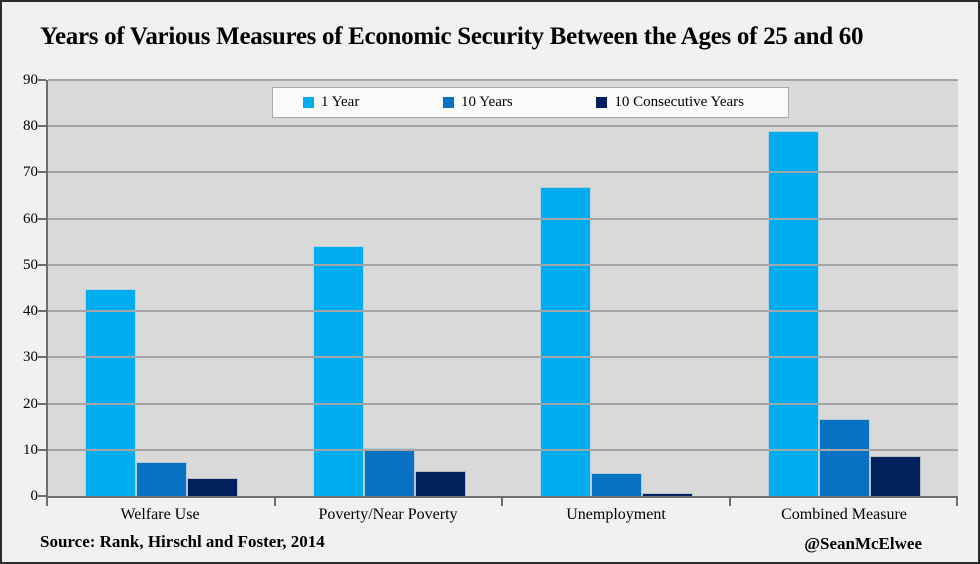 This screenshot has height=564, width=980. What do you see at coordinates (30, 311) in the screenshot?
I see `y-axis-label: 40` at bounding box center [30, 311].